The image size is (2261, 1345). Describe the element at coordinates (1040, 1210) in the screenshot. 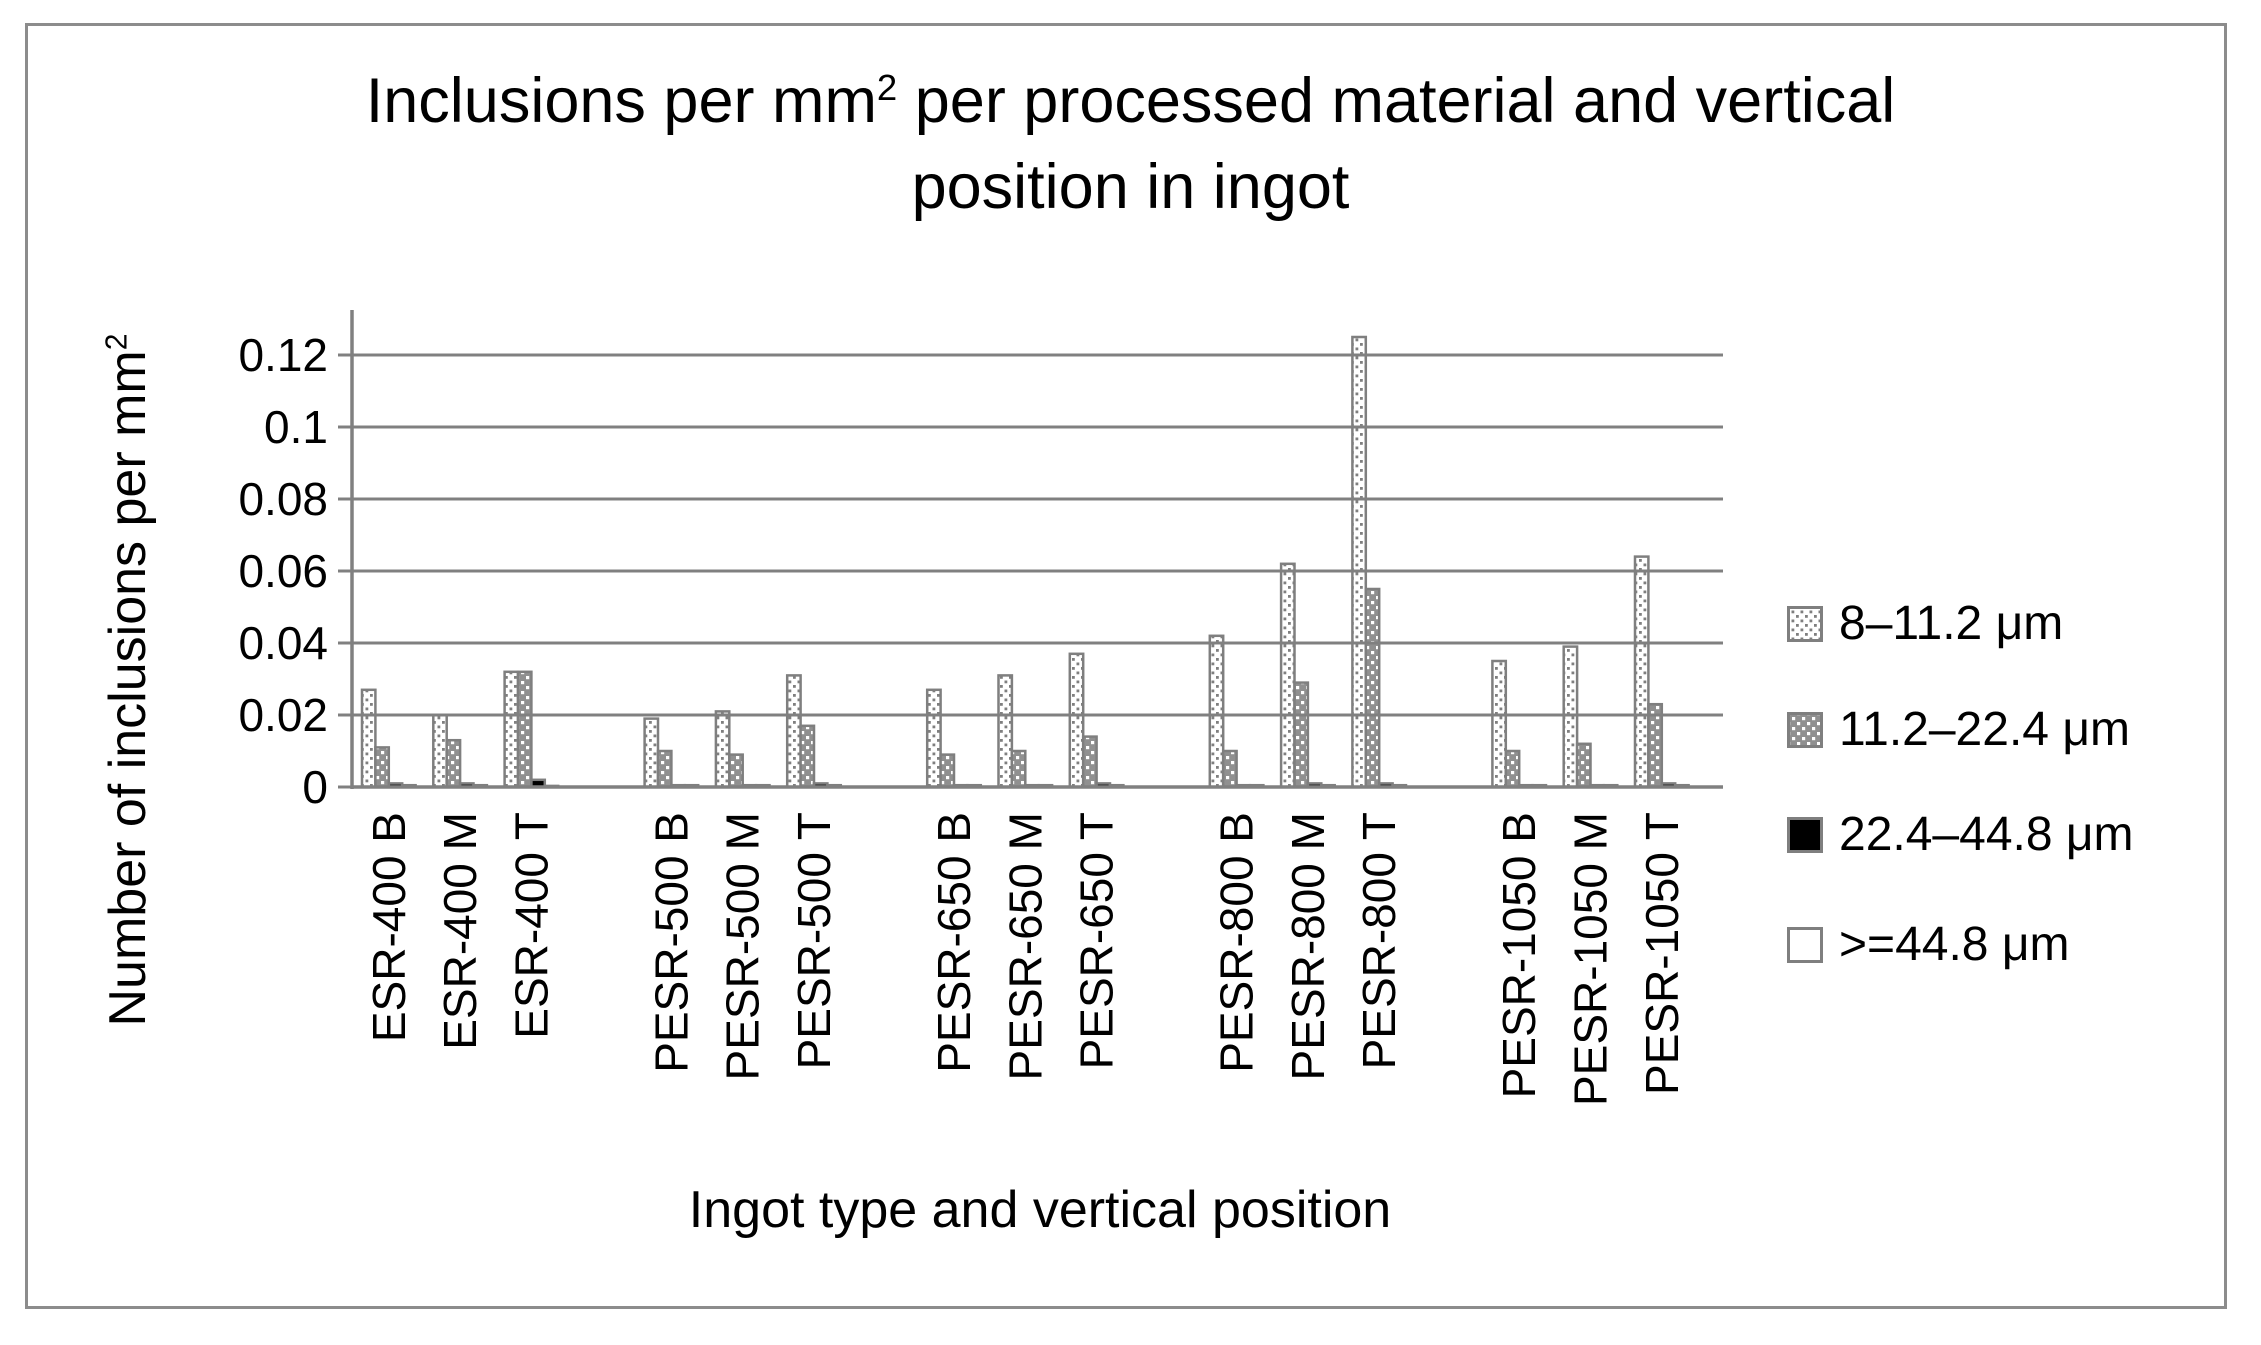

I see `x-axis-title: Ingot type and vertical position` at that location.